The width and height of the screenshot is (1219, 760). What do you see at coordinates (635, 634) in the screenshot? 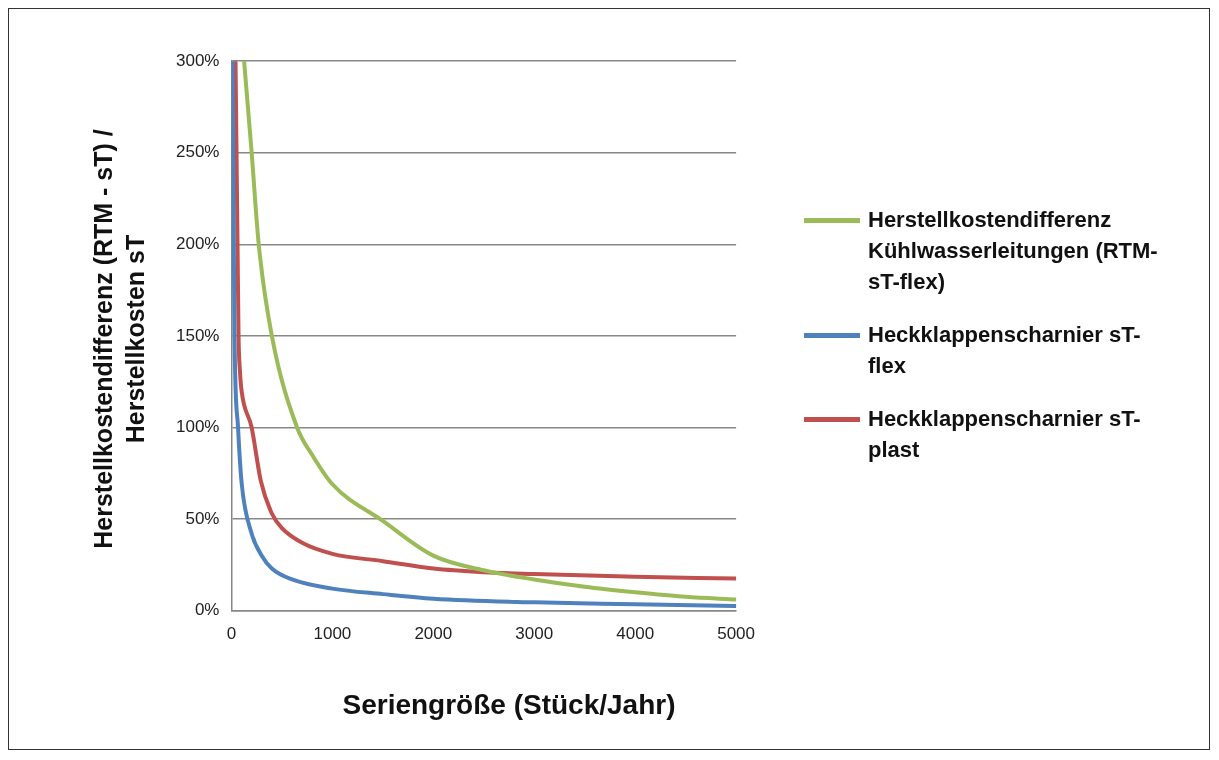
I see `x-tick-label: 4000` at bounding box center [635, 634].